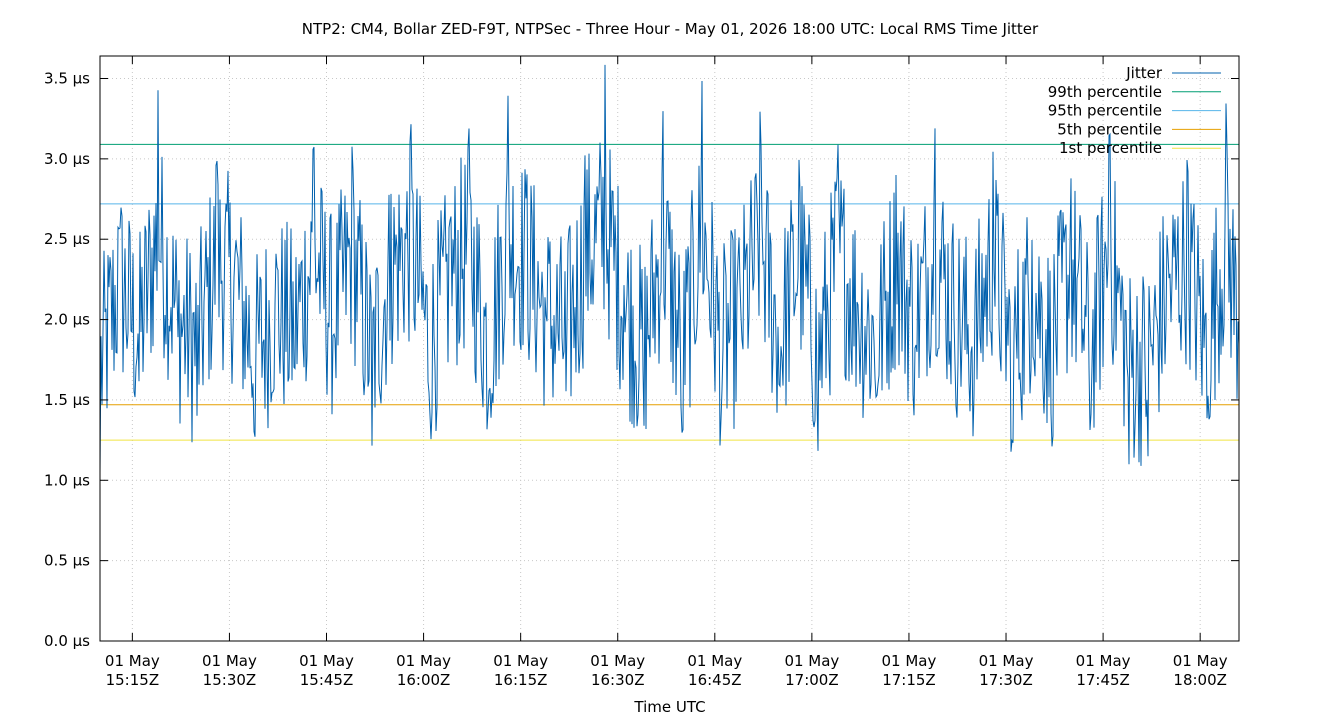  I want to click on x-tick-time: 16:15Z, so click(521, 680).